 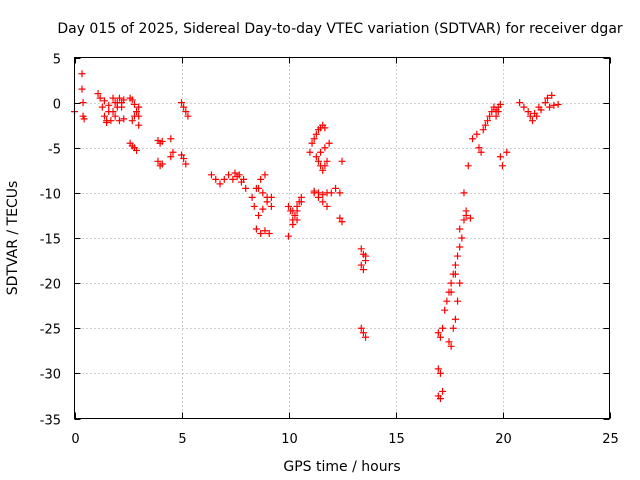 I want to click on x-tick-label: 5, so click(x=182, y=439).